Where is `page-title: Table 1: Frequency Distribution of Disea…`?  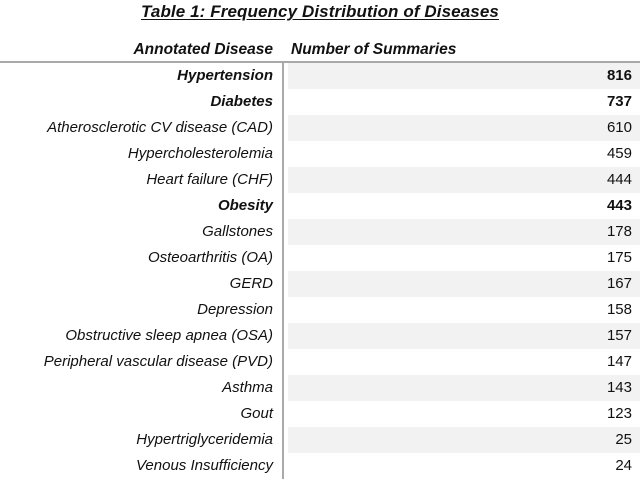
page-title: Table 1: Frequency Distribution of Disea… is located at coordinates (320, 11).